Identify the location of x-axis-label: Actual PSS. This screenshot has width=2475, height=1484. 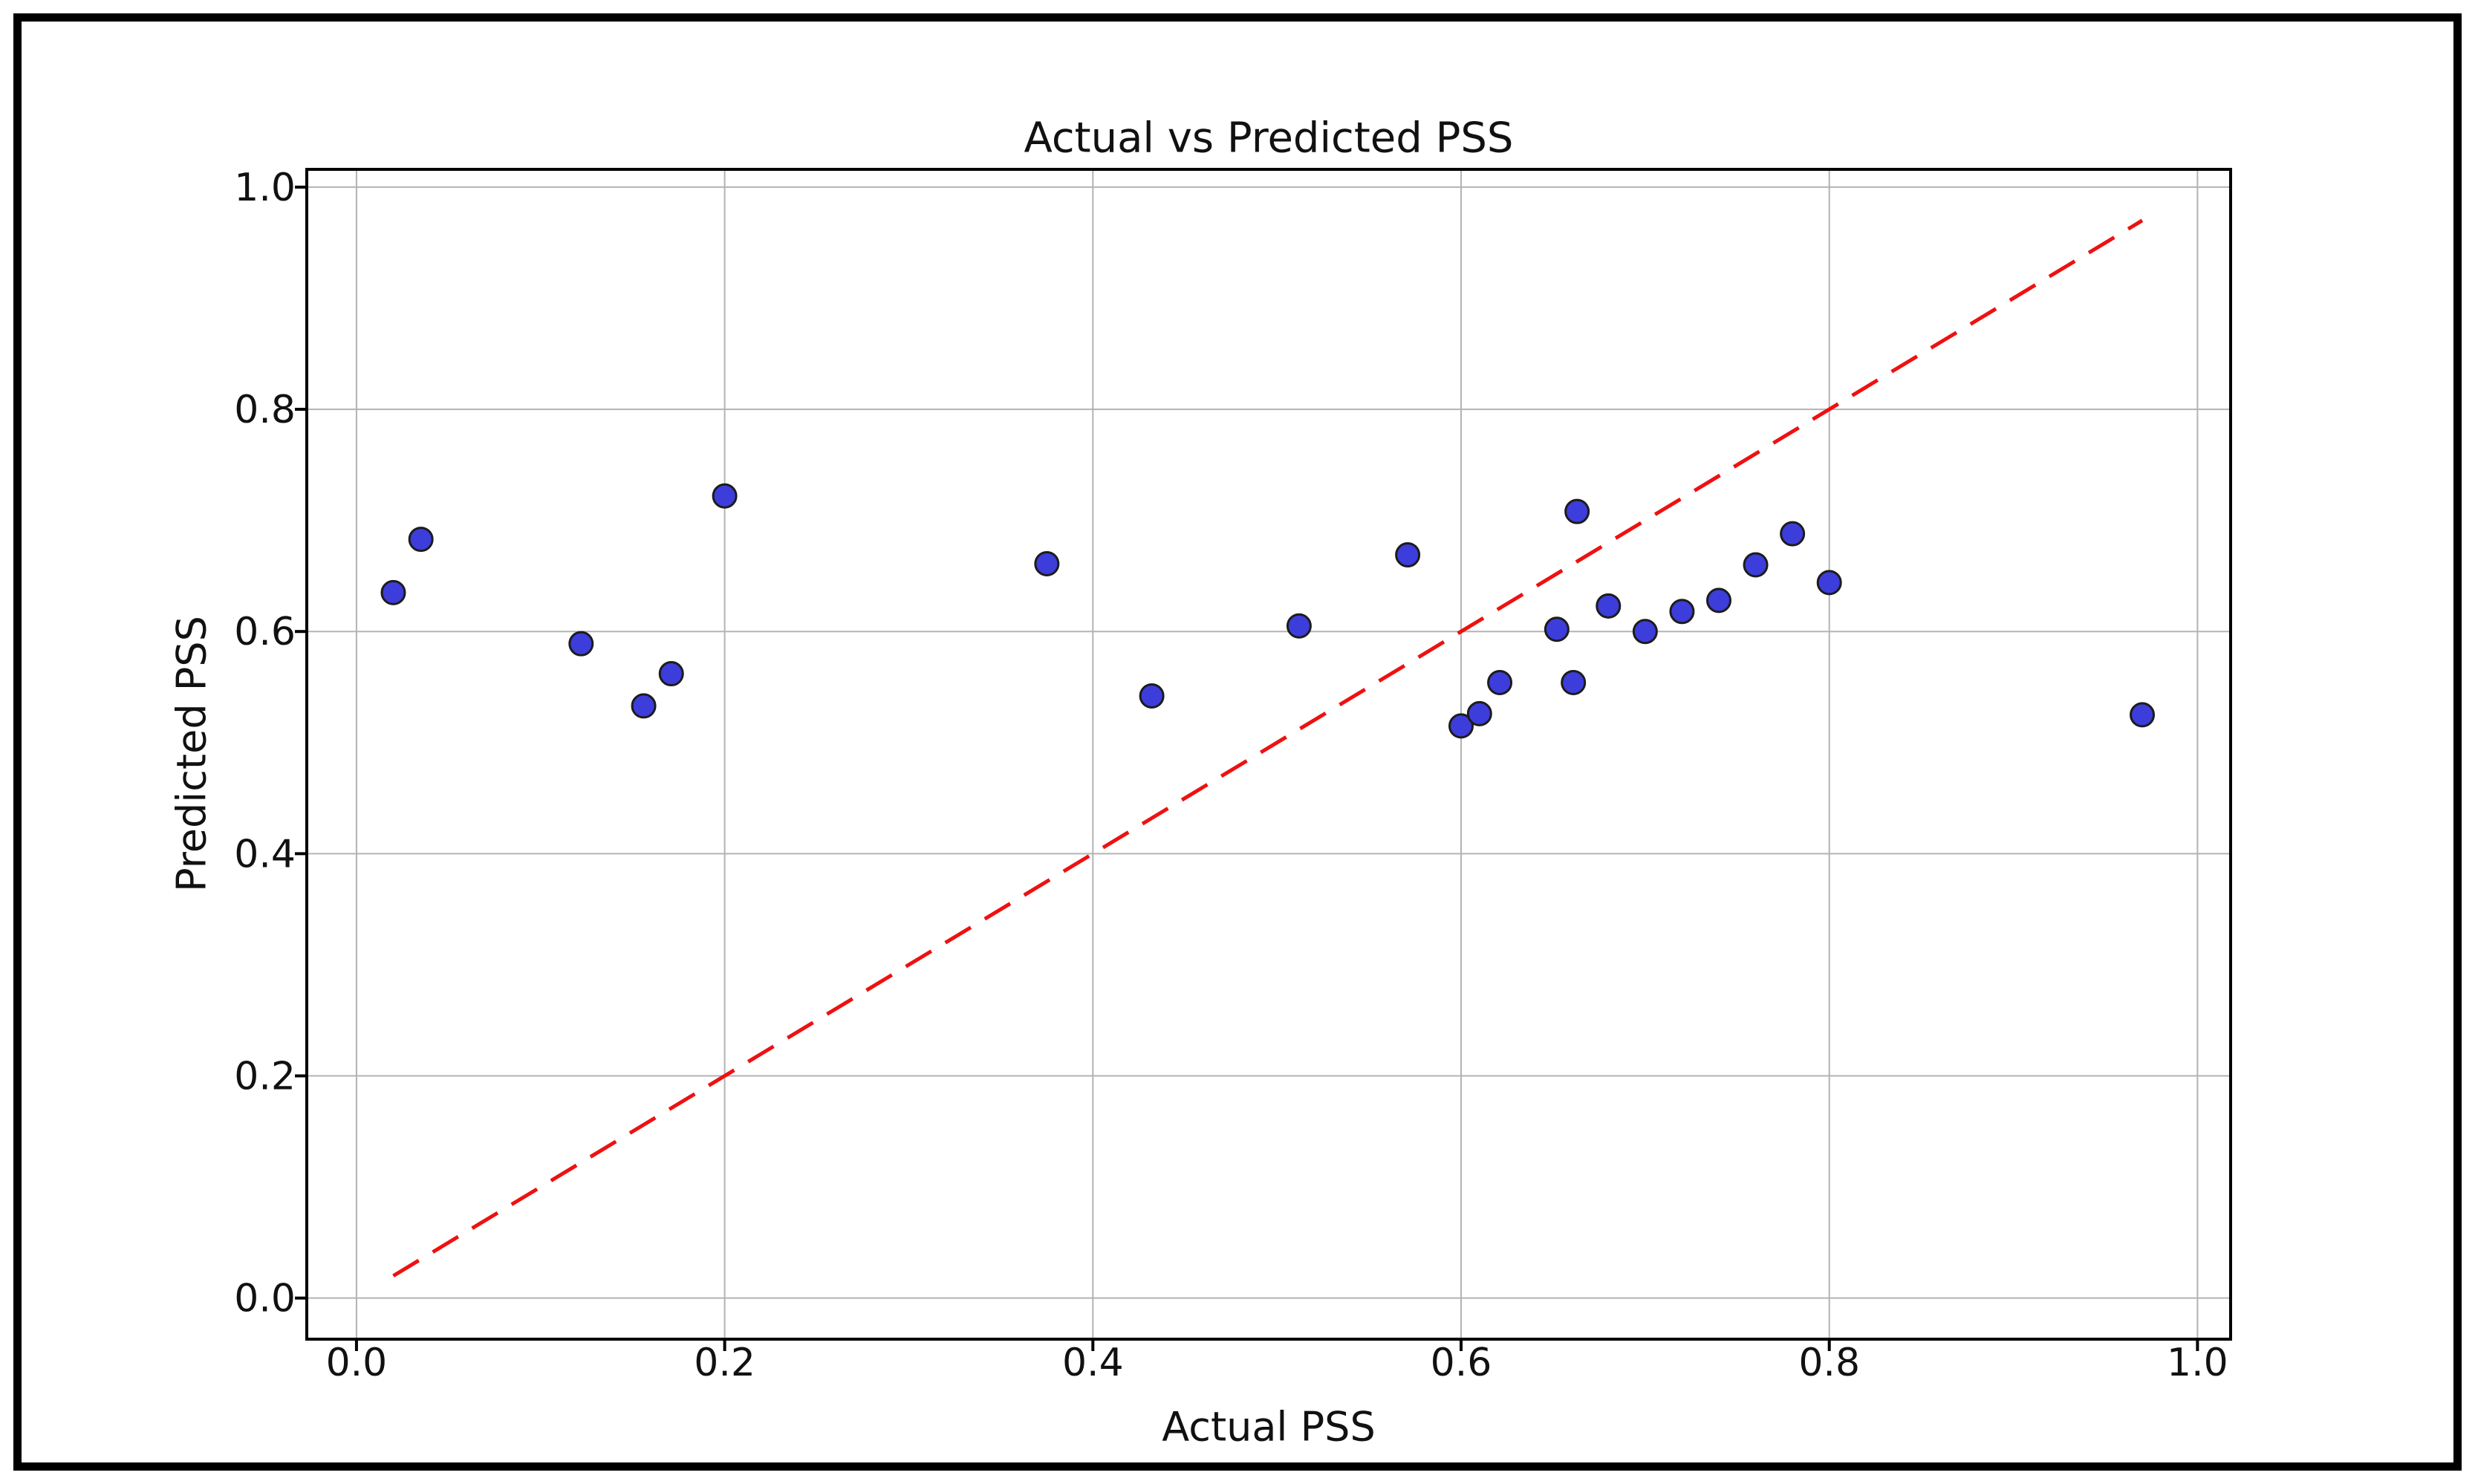
(1269, 1427).